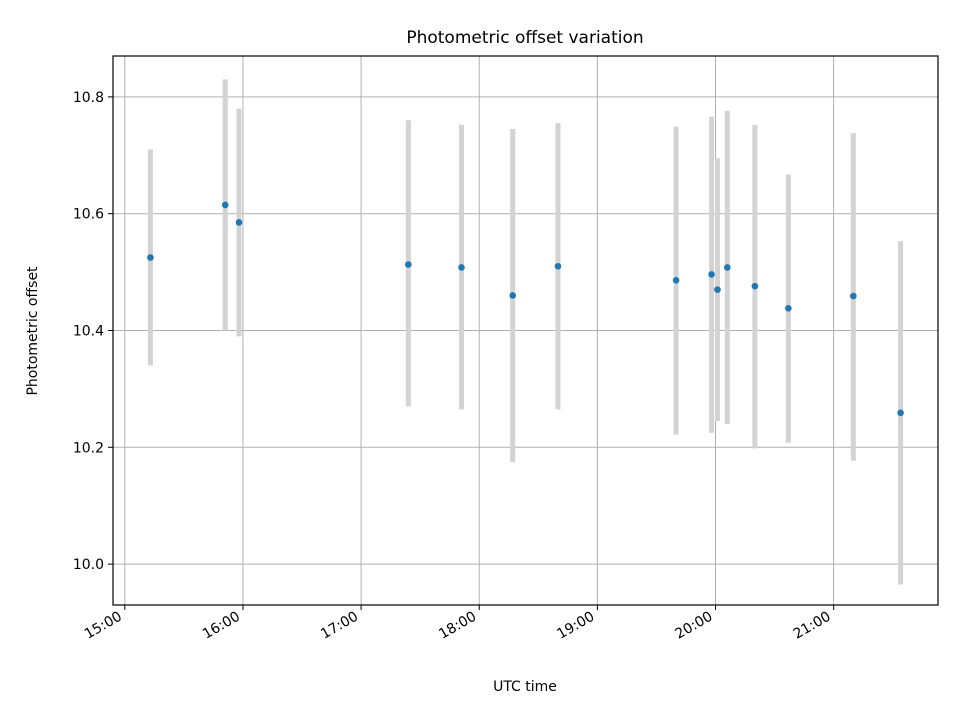  What do you see at coordinates (103, 626) in the screenshot?
I see `x-tick-label: 15:00` at bounding box center [103, 626].